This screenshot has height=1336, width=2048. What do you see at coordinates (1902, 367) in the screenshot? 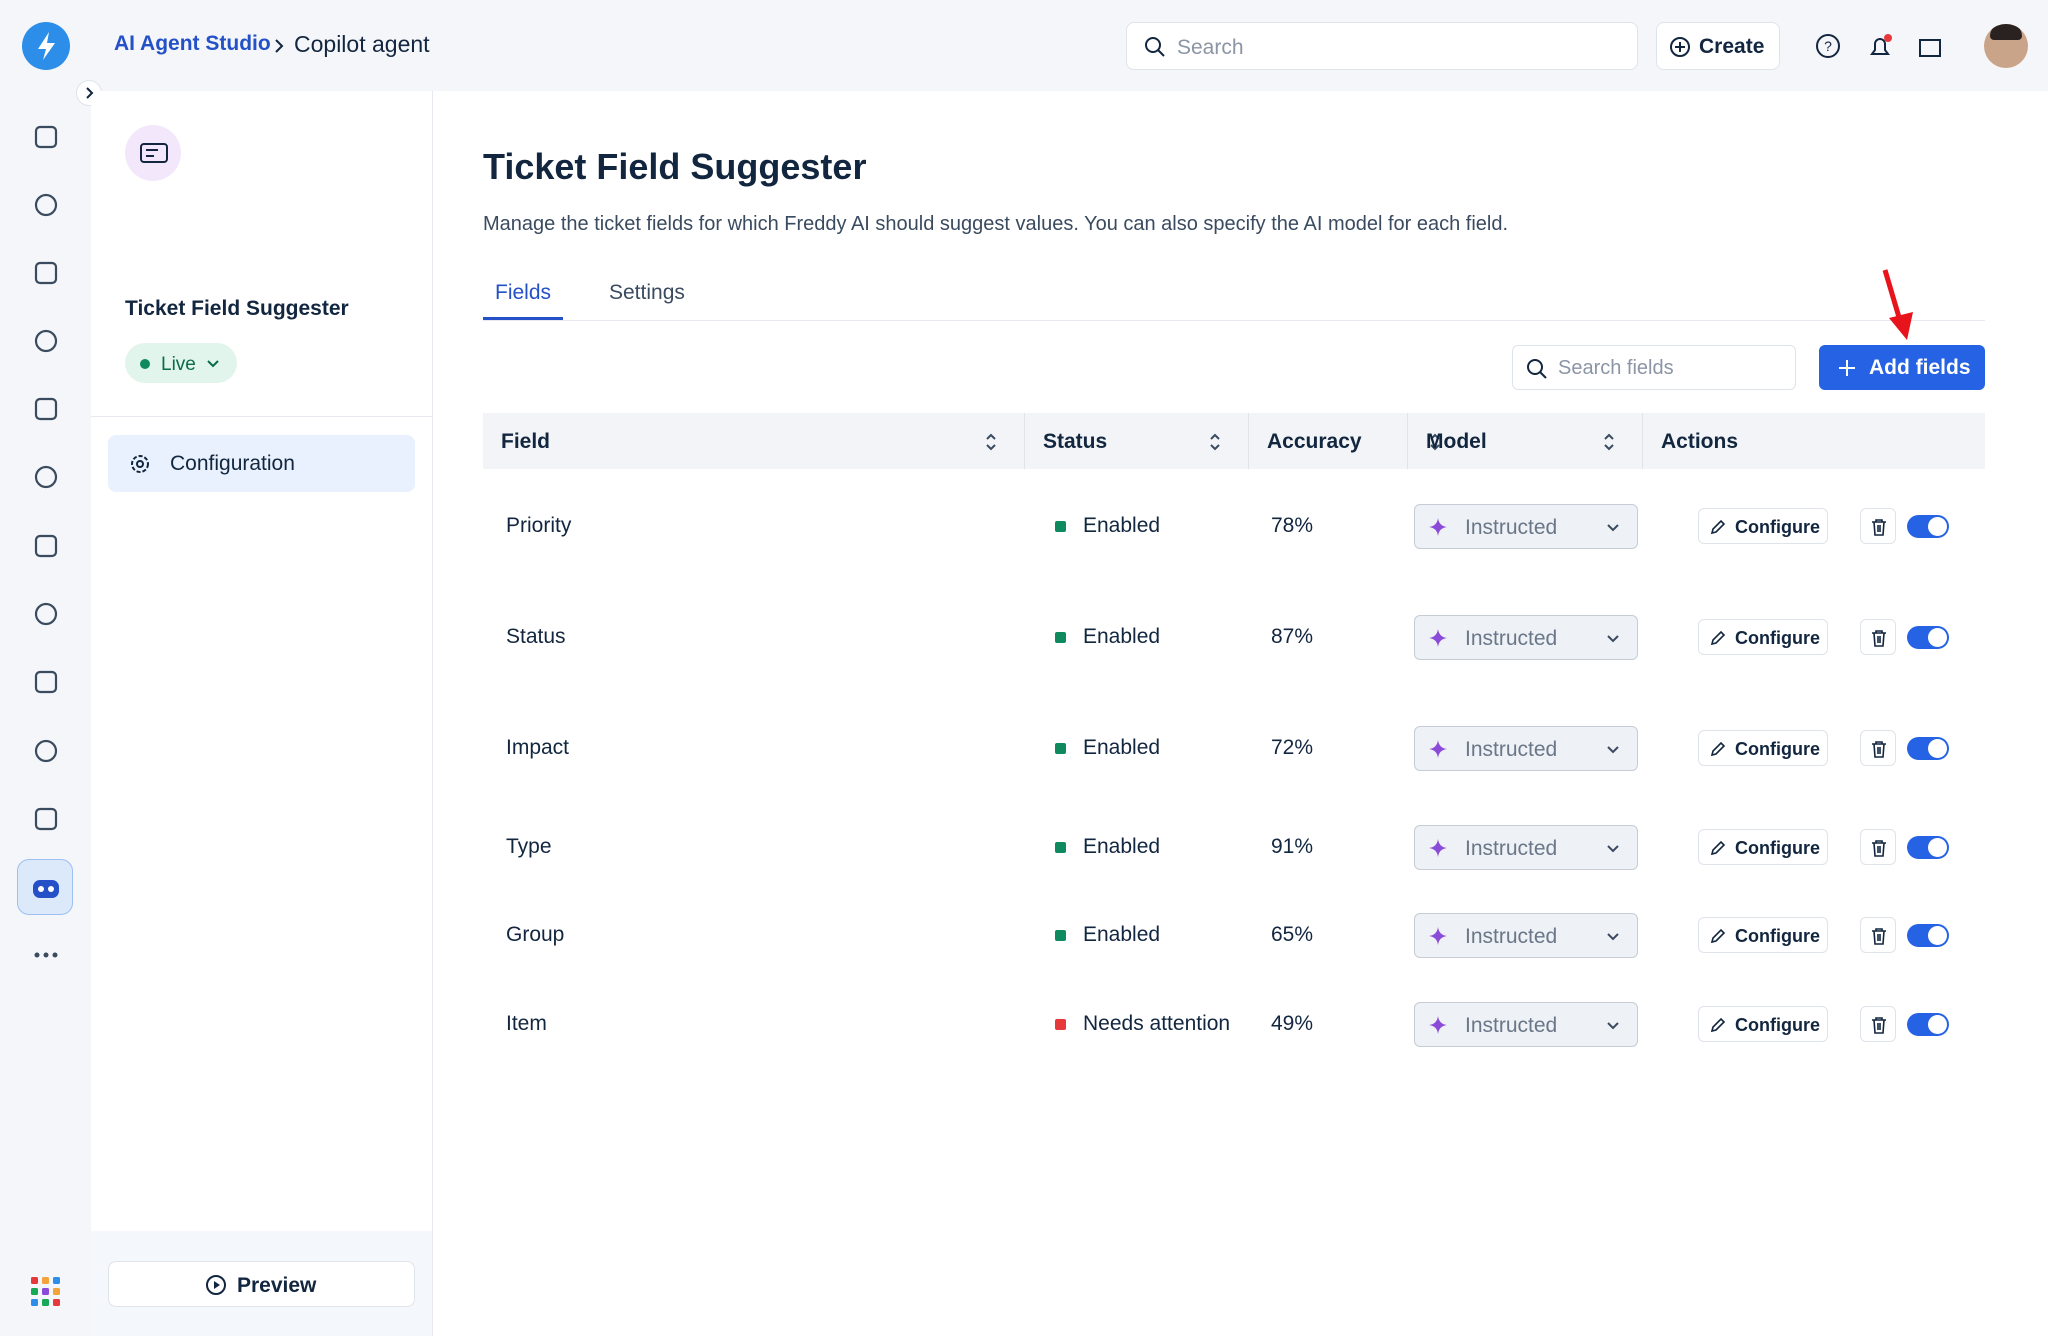
I see `add-fields-button: Add fields` at bounding box center [1902, 367].